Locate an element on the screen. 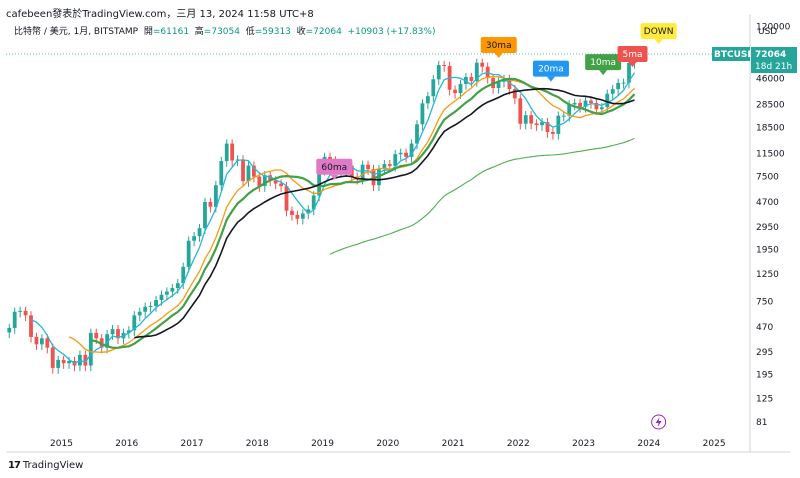 The height and width of the screenshot is (478, 800). time-tick-label: 2017 is located at coordinates (192, 444).